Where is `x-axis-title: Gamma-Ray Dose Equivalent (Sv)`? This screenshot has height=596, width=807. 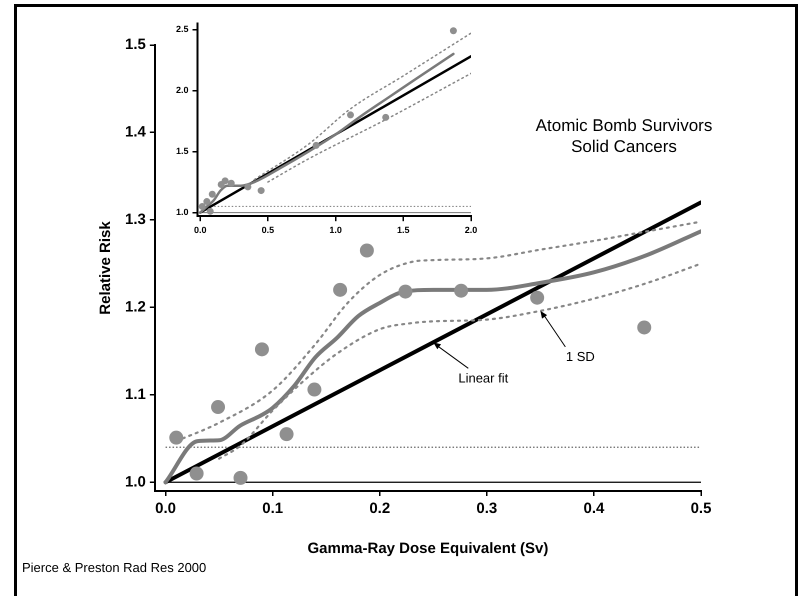 x-axis-title: Gamma-Ray Dose Equivalent (Sv) is located at coordinates (427, 549).